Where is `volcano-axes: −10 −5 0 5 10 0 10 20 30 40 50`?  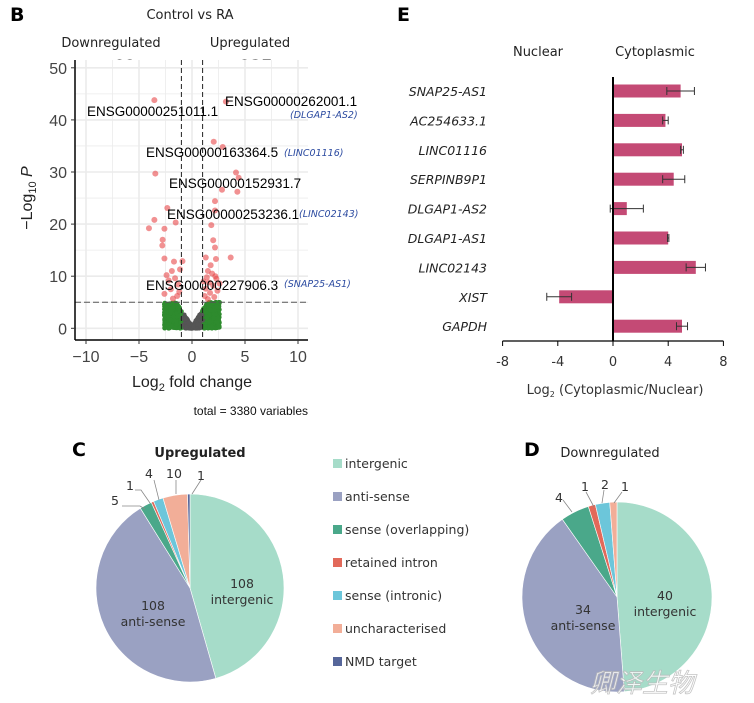 volcano-axes: −10 −5 0 5 10 0 10 20 30 40 50 is located at coordinates (178, 213).